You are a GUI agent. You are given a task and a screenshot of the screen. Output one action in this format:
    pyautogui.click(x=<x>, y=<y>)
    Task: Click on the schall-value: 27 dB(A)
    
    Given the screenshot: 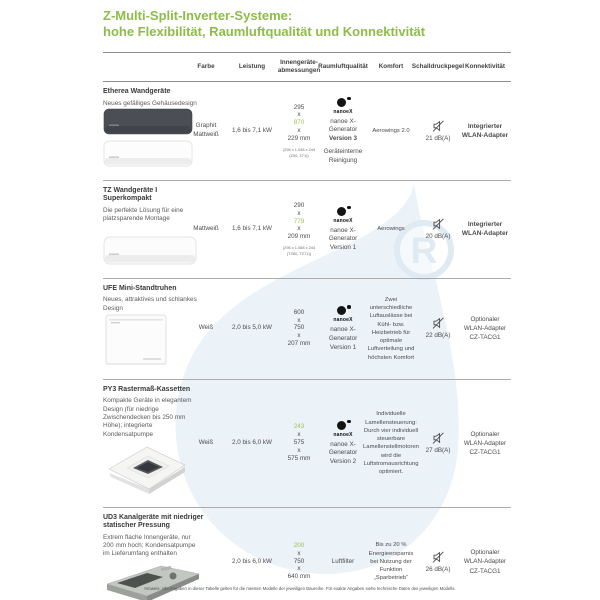 What is the action you would take?
    pyautogui.click(x=438, y=450)
    